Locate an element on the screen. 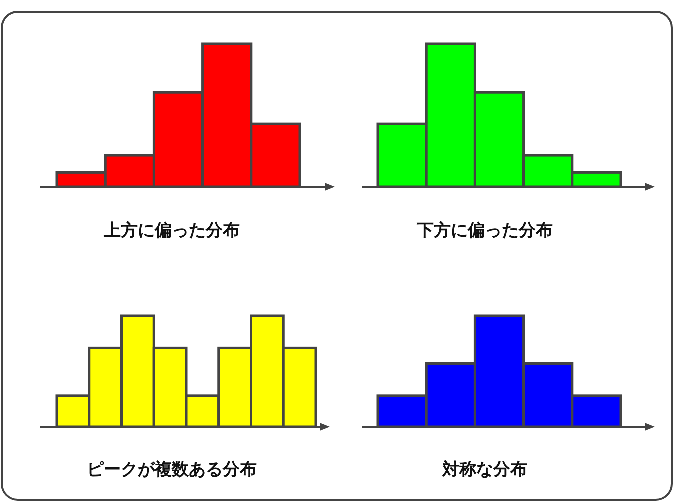 The height and width of the screenshot is (503, 675). text: 下方に偏った分布 is located at coordinates (484, 231).